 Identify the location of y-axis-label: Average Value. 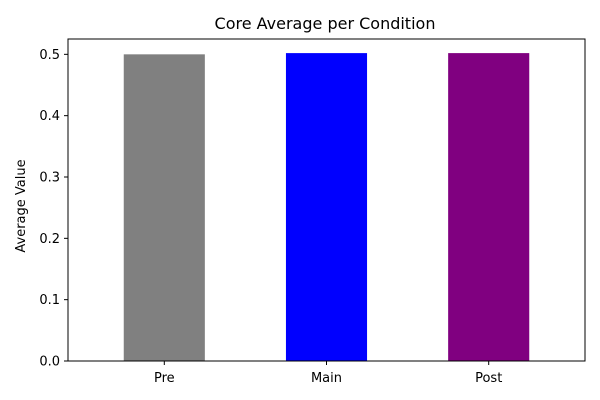
(21, 205).